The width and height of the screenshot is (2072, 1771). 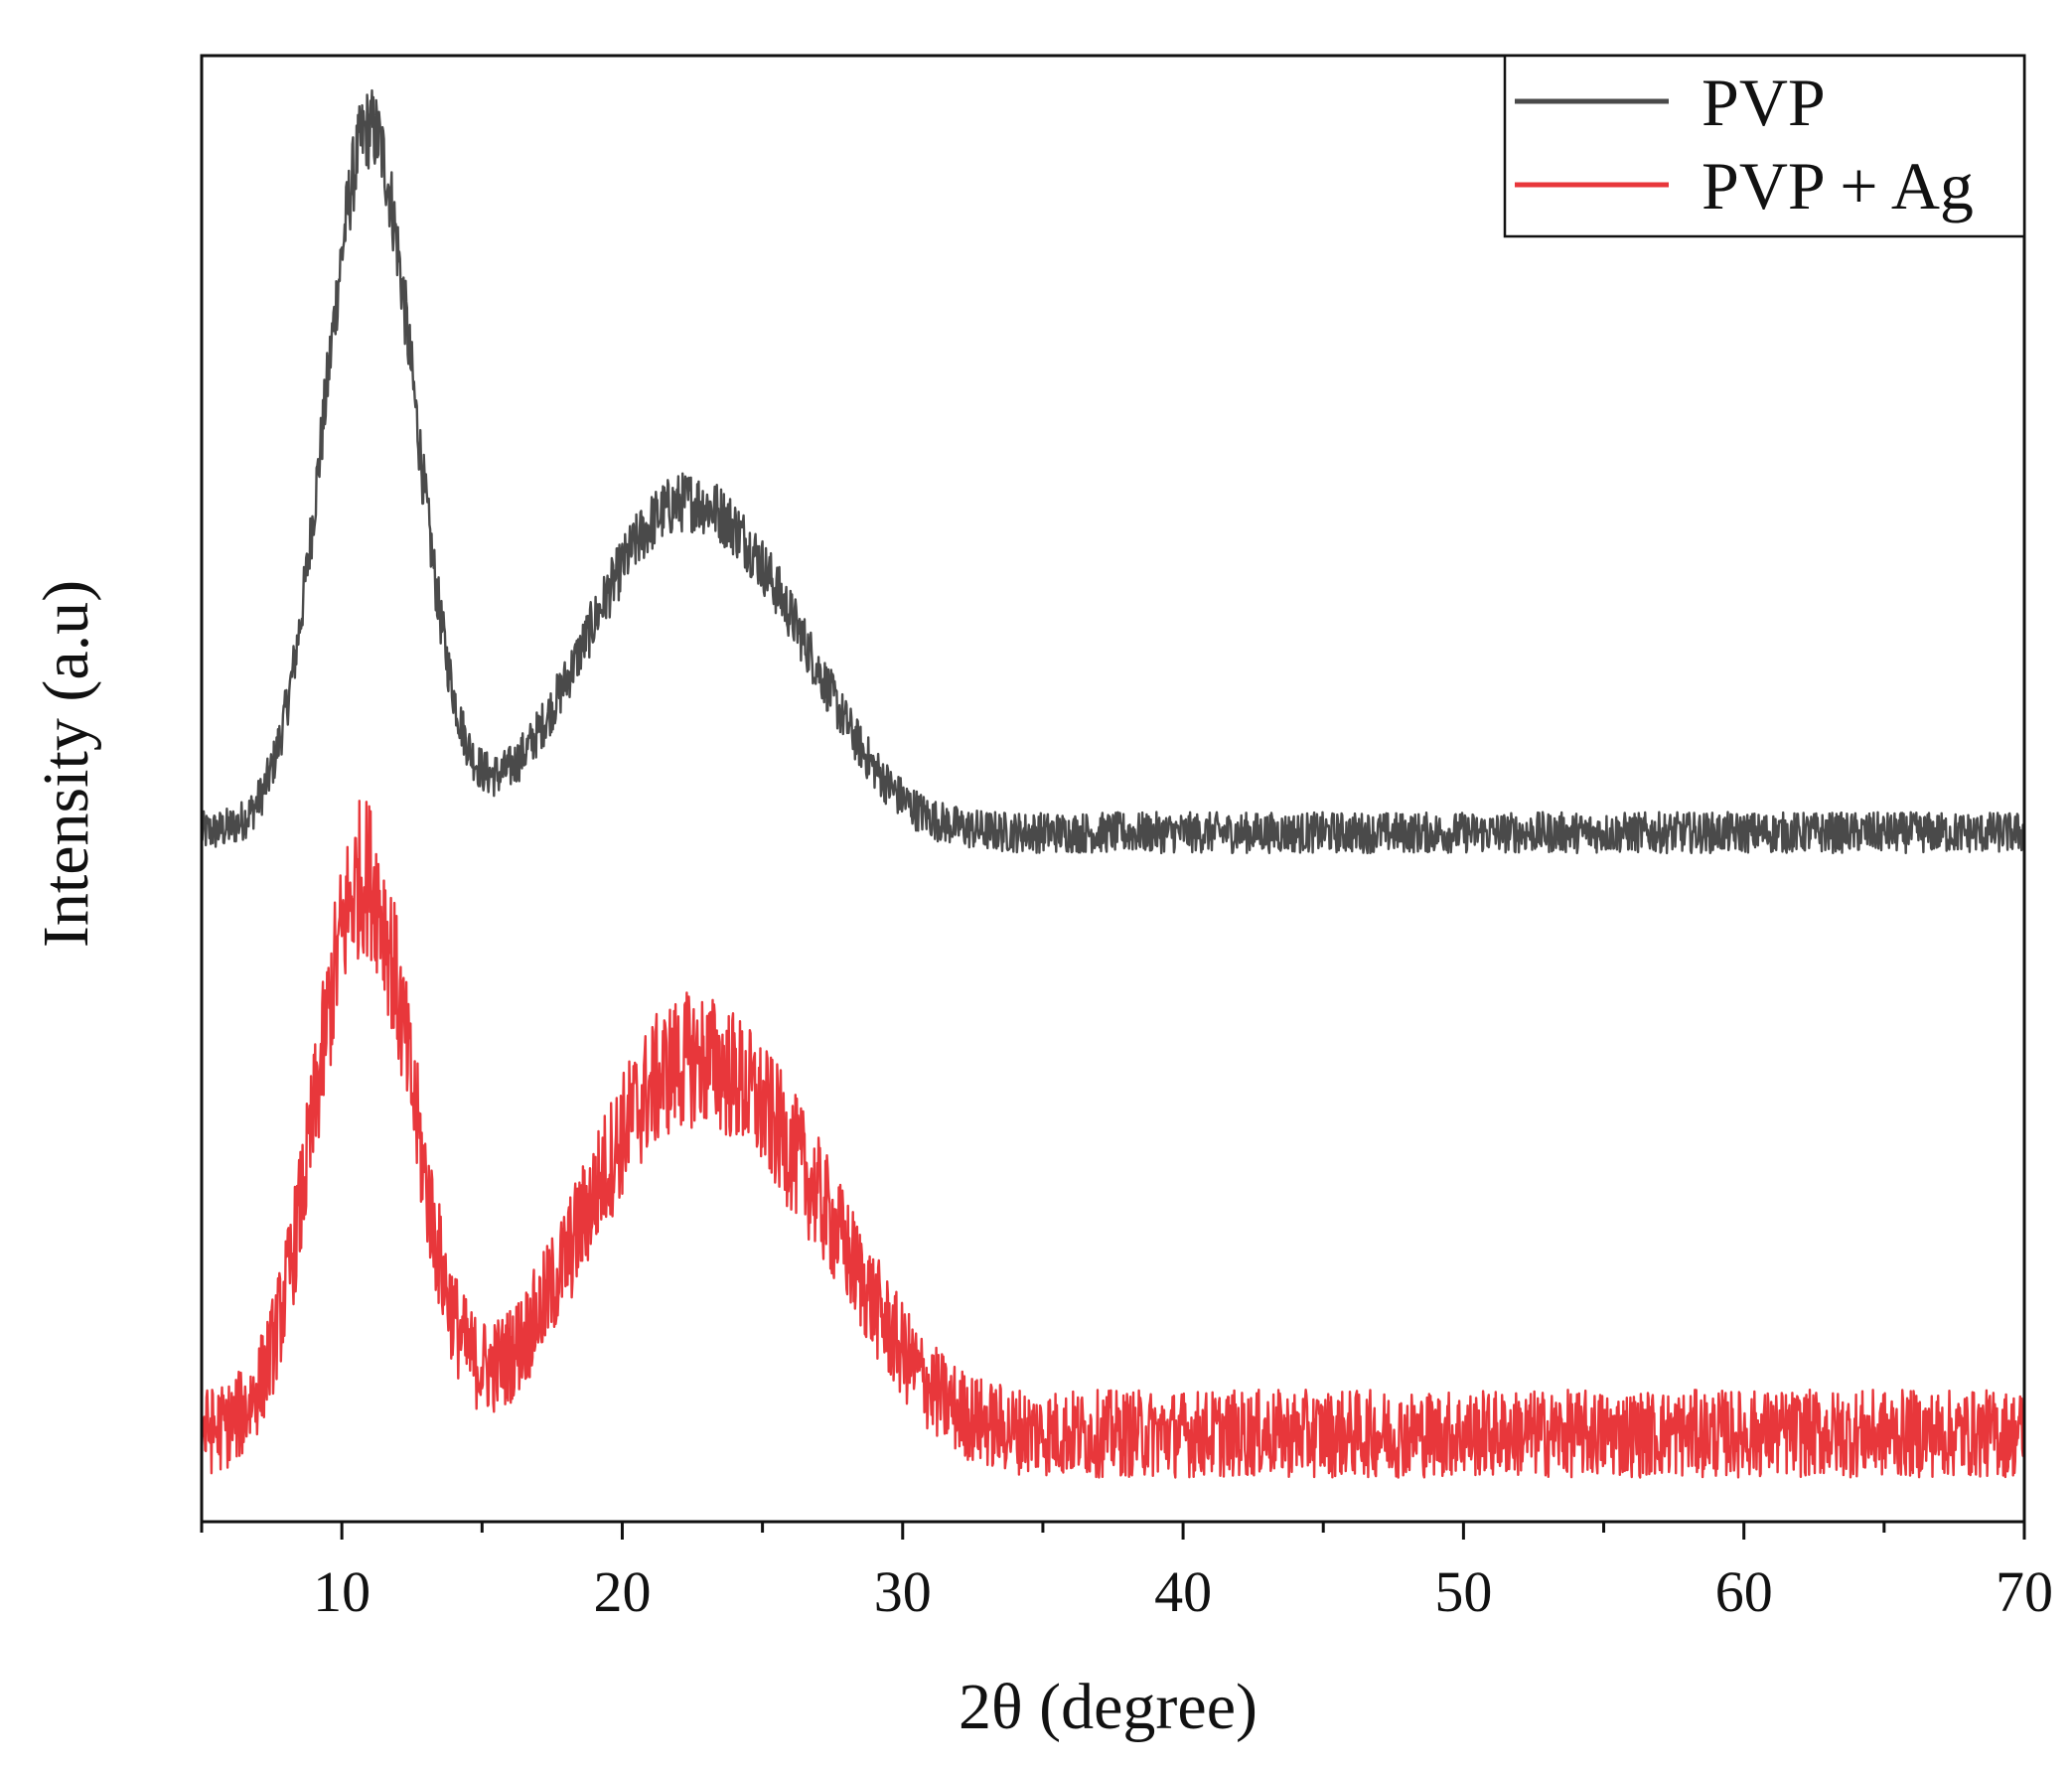 What do you see at coordinates (1744, 1591) in the screenshot?
I see `x-tick-label: 60` at bounding box center [1744, 1591].